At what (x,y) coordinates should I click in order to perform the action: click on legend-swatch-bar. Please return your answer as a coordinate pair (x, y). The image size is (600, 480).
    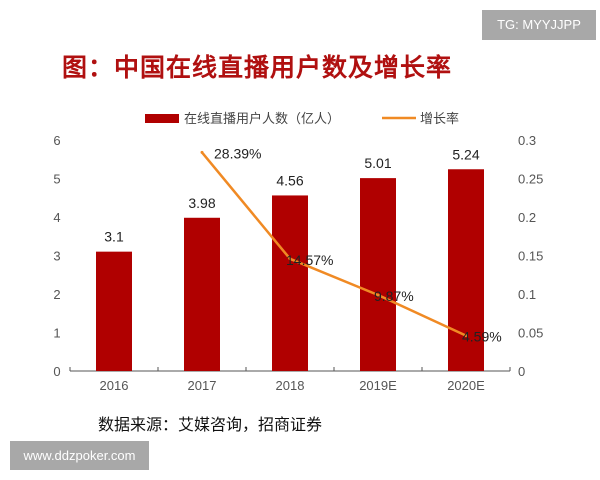
    Looking at the image, I should click on (162, 118).